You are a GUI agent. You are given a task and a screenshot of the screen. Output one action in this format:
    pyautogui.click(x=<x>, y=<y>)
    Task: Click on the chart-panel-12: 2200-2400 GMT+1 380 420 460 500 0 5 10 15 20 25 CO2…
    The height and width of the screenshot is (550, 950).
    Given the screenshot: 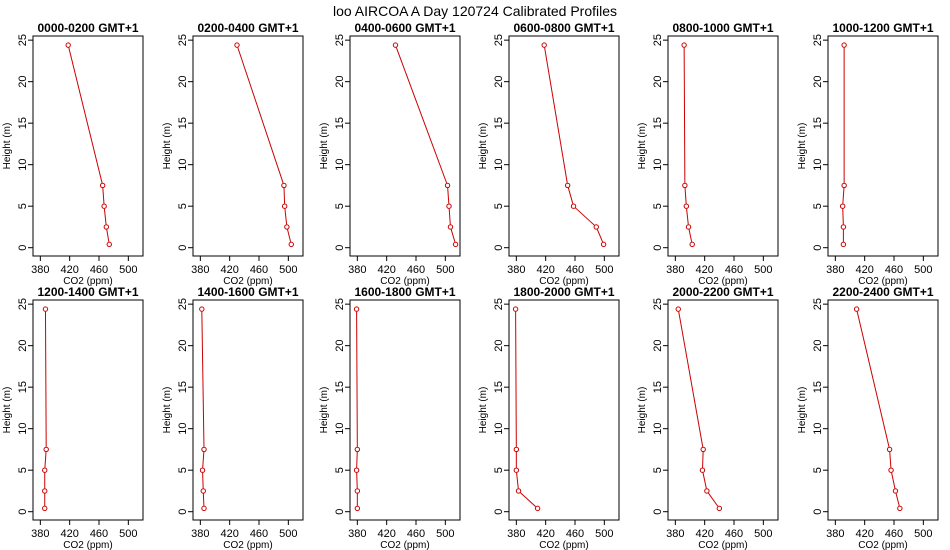 What is the action you would take?
    pyautogui.click(x=868, y=417)
    